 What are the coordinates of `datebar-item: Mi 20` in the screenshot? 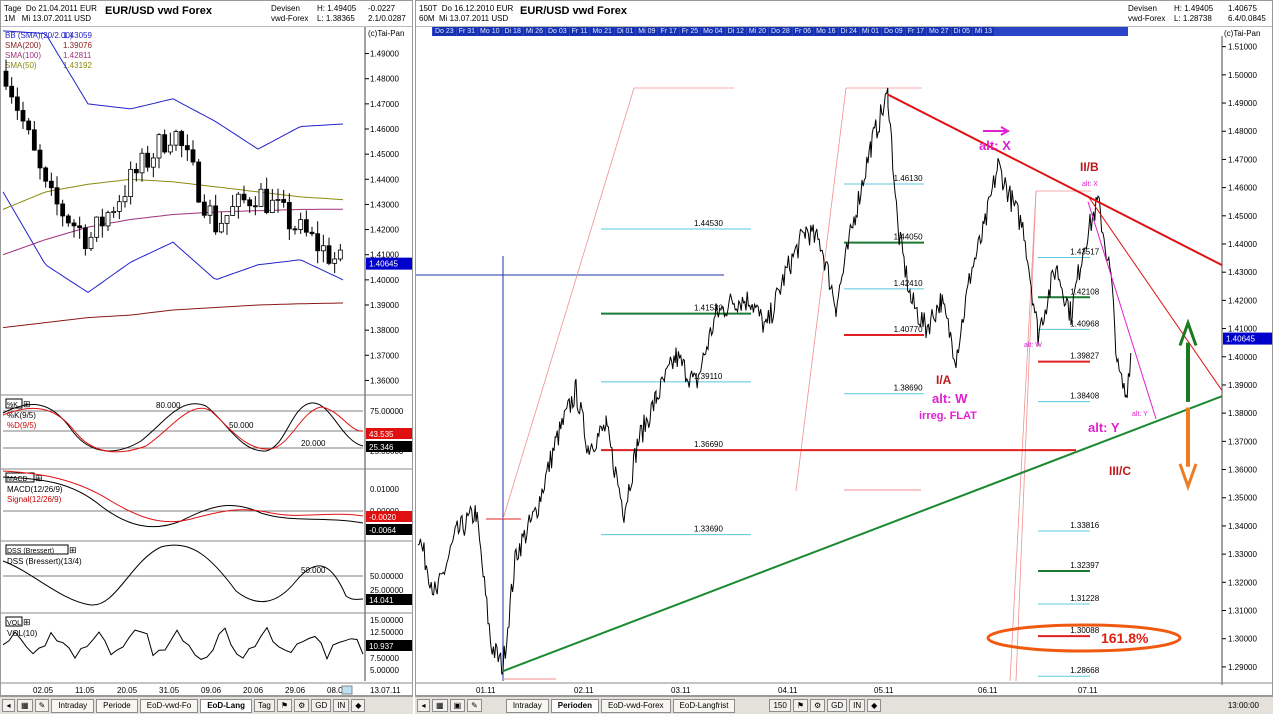 It's located at (757, 31).